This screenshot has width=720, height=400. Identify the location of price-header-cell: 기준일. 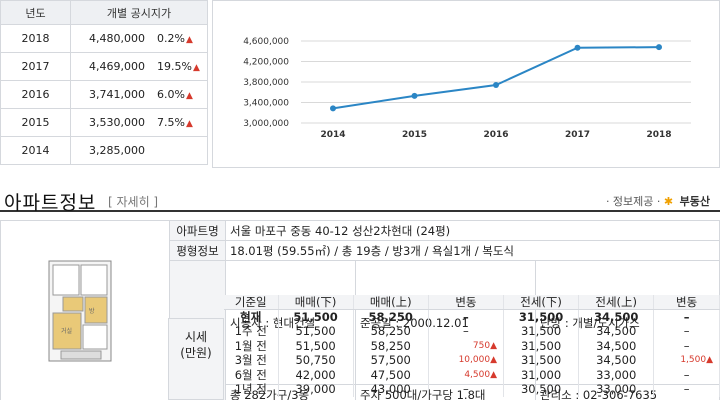
(251, 302).